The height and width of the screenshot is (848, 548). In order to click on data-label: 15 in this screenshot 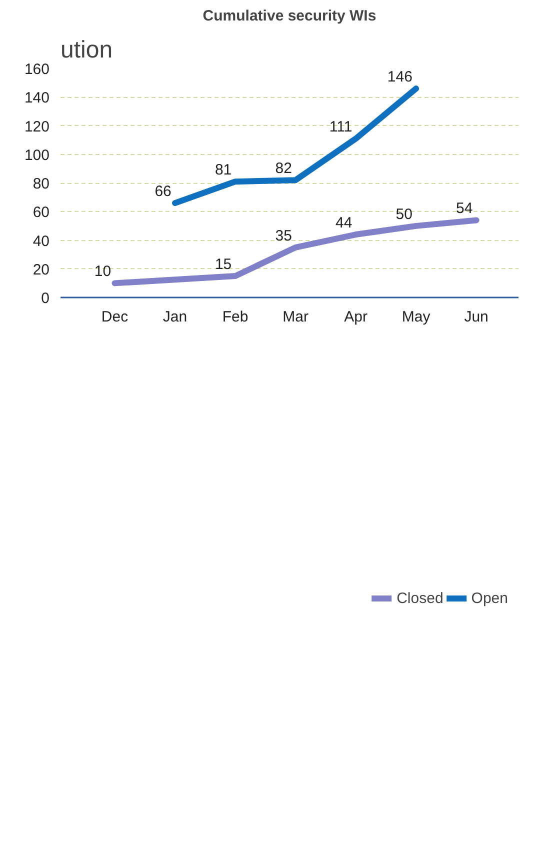, I will do `click(223, 265)`.